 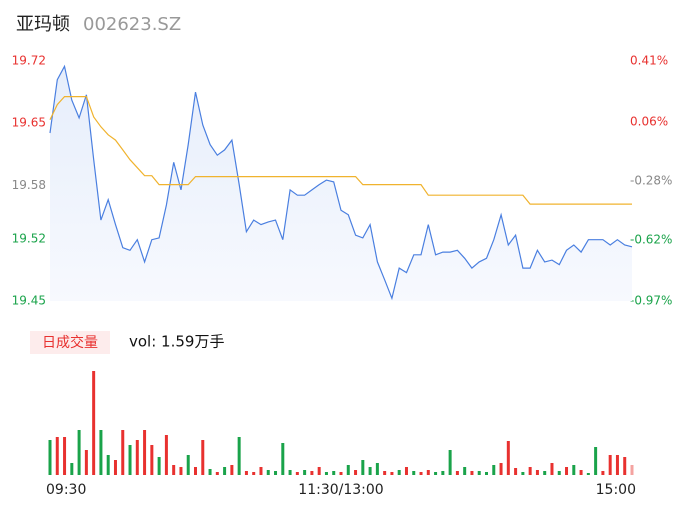 What do you see at coordinates (649, 61) in the screenshot?
I see `y2-tick-label: 0.41%` at bounding box center [649, 61].